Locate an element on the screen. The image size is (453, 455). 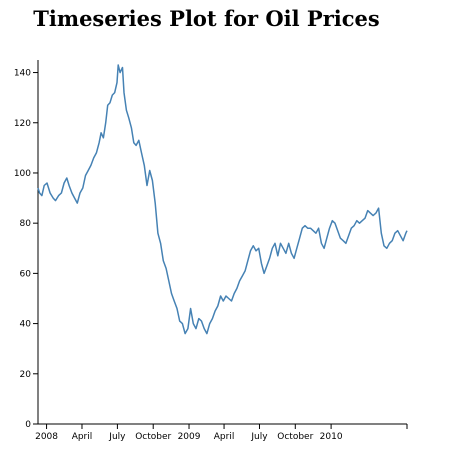
y-tick-label: 60 is located at coordinates (26, 274).